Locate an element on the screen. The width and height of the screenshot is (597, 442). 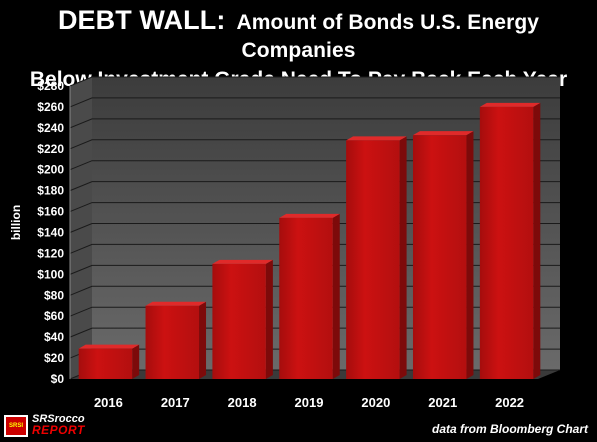
y-tick-label: $120 is located at coordinates (50, 253).